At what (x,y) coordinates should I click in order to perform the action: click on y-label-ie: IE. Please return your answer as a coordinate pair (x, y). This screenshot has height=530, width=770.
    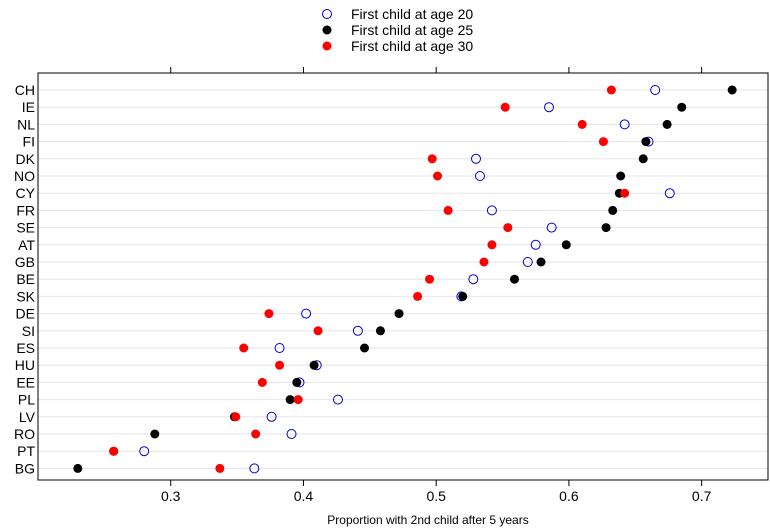
    Looking at the image, I should click on (28, 107).